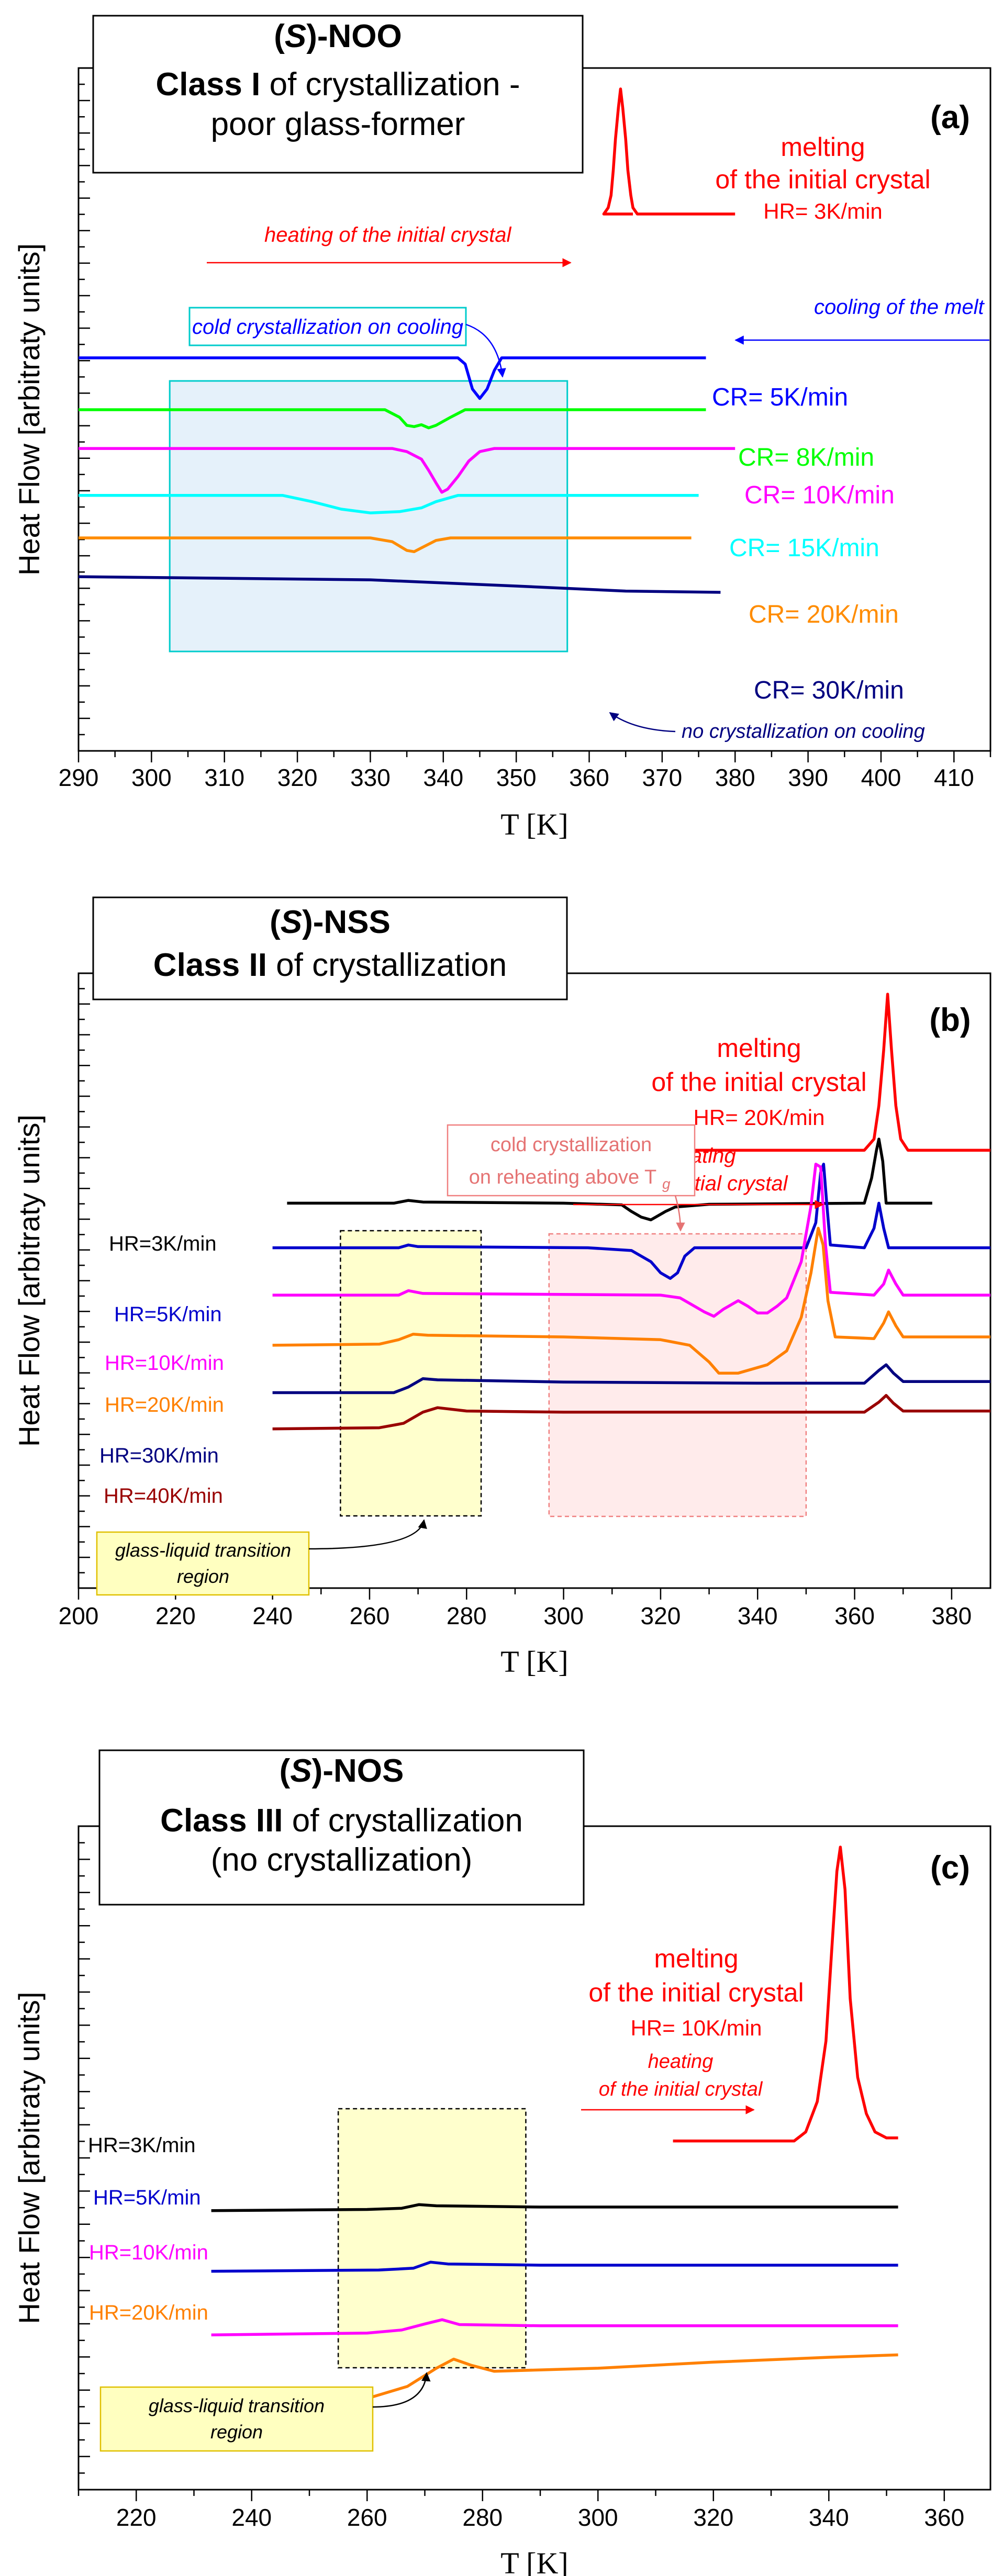 The image size is (1003, 2576). I want to click on title-rest: of crystallization, so click(387, 965).